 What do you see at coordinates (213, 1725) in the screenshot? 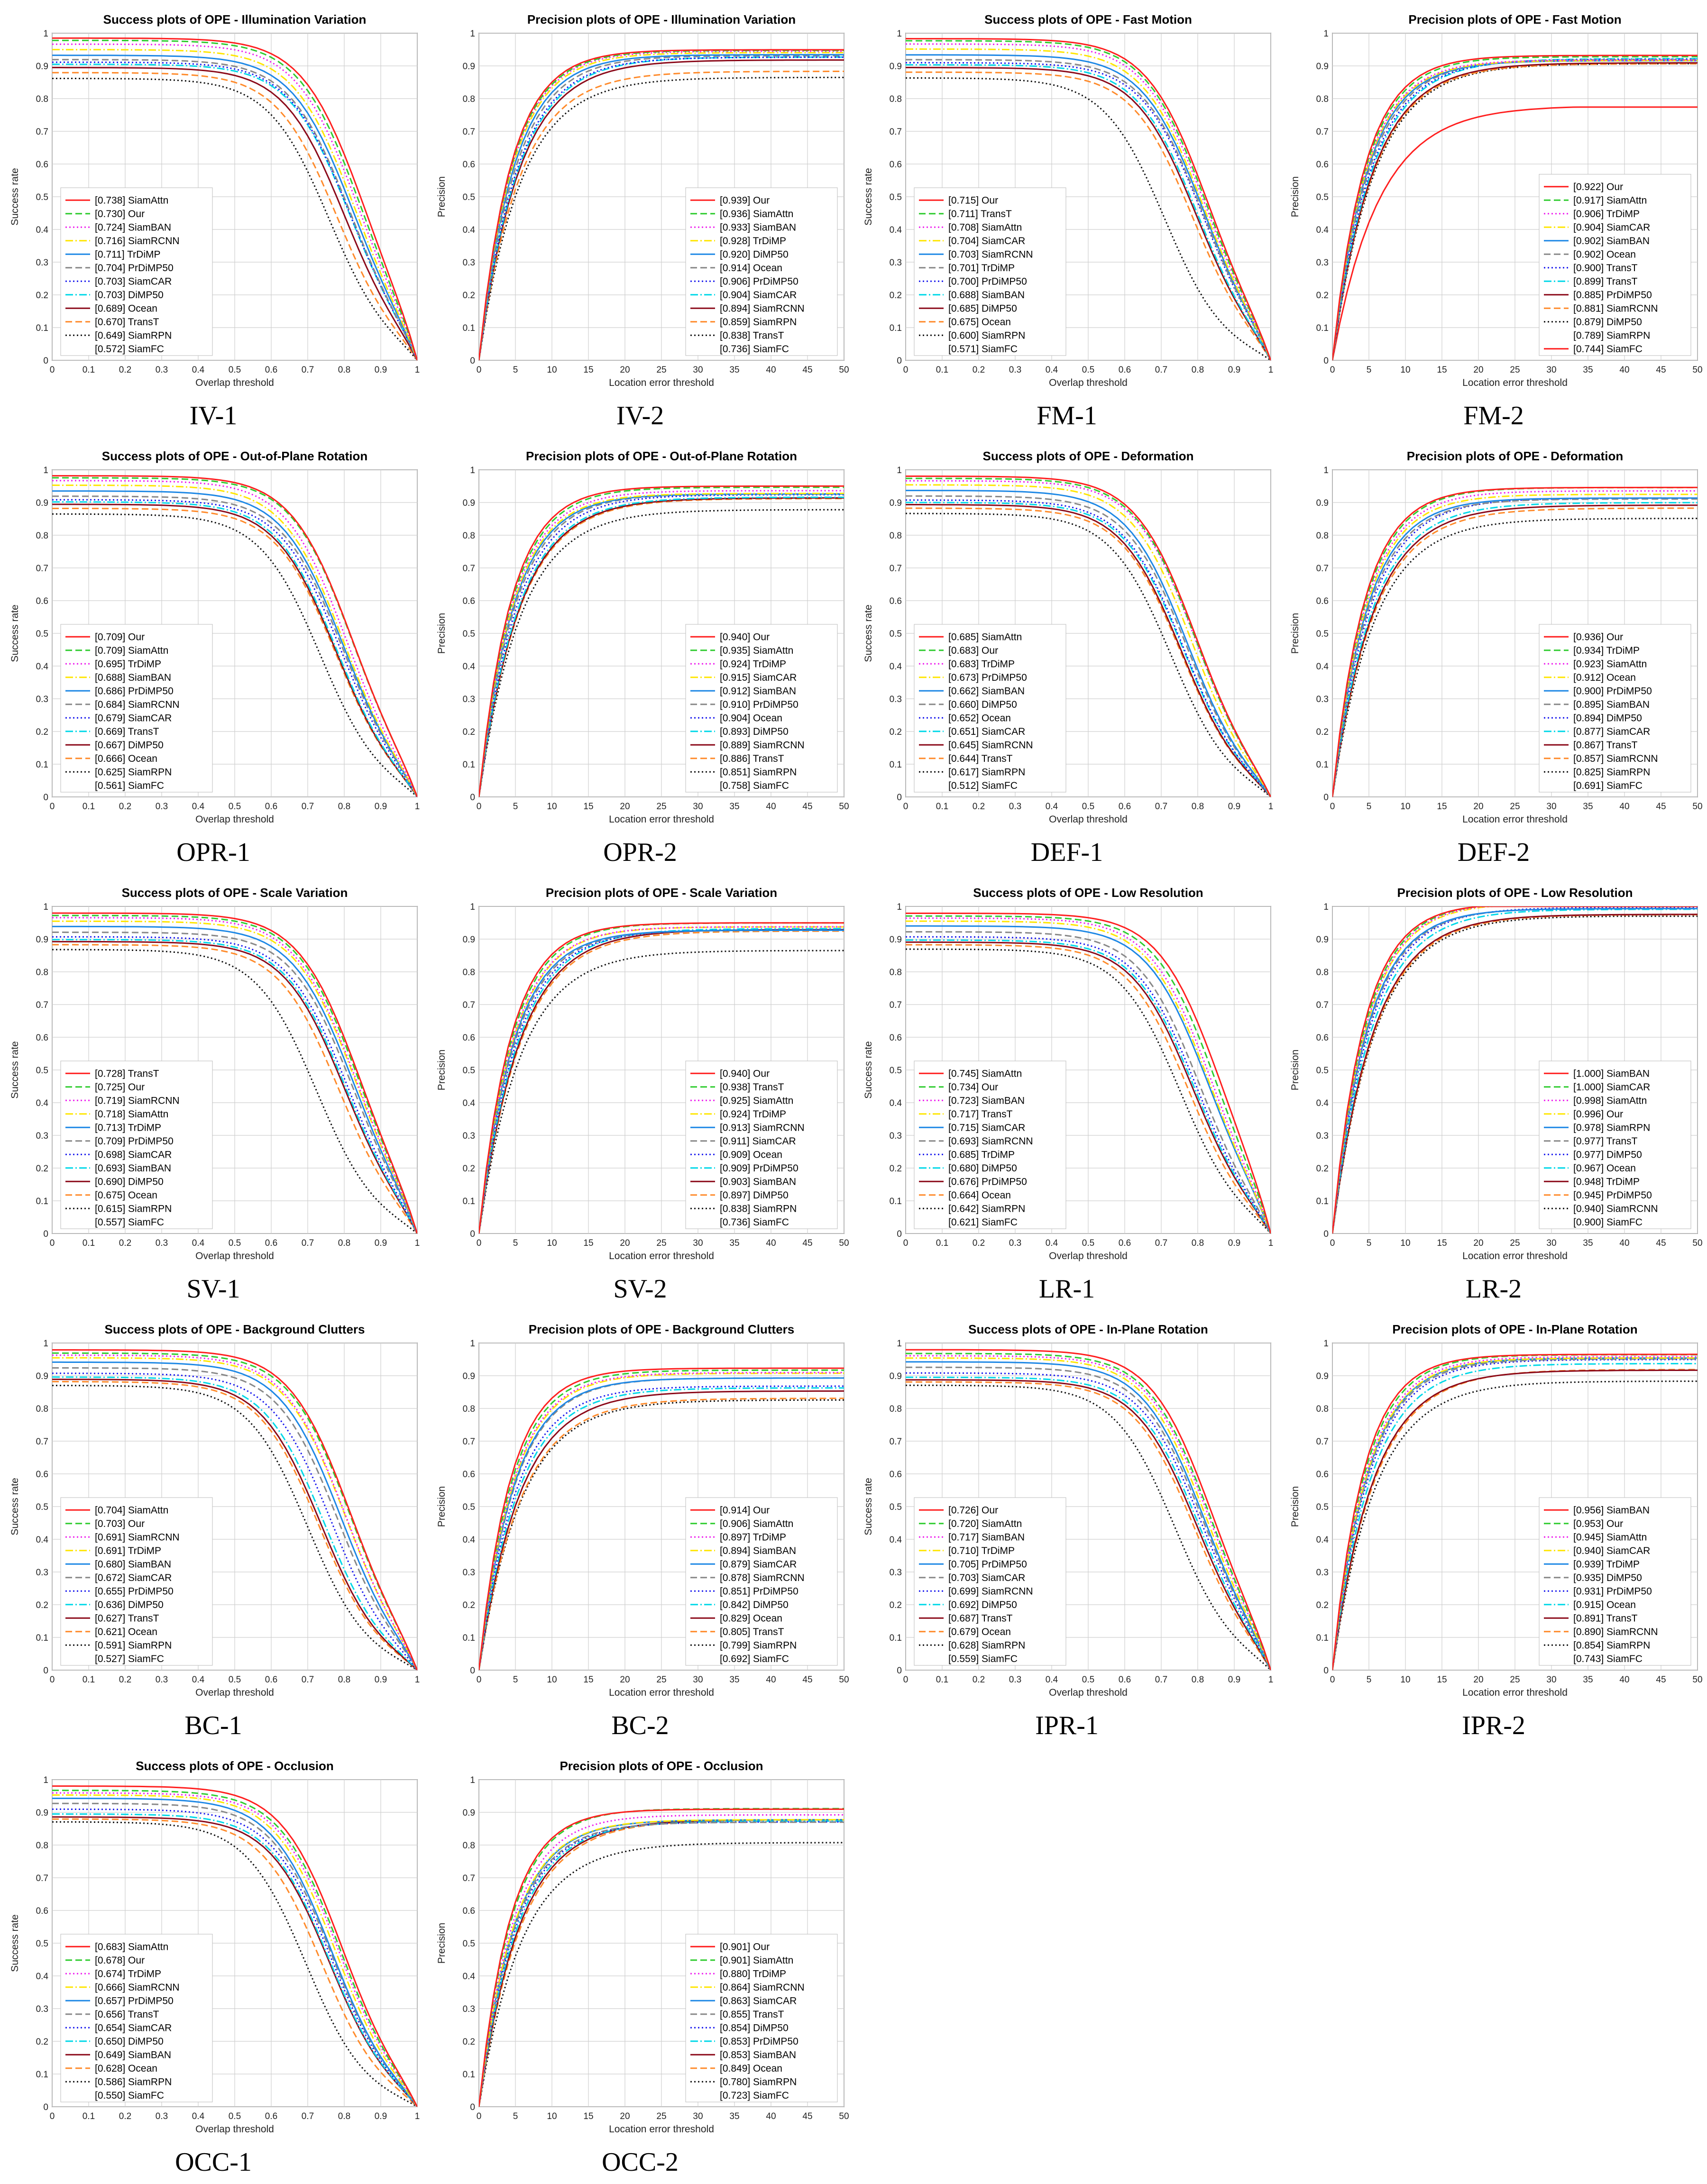
I see `chart-caption: BC-1` at bounding box center [213, 1725].